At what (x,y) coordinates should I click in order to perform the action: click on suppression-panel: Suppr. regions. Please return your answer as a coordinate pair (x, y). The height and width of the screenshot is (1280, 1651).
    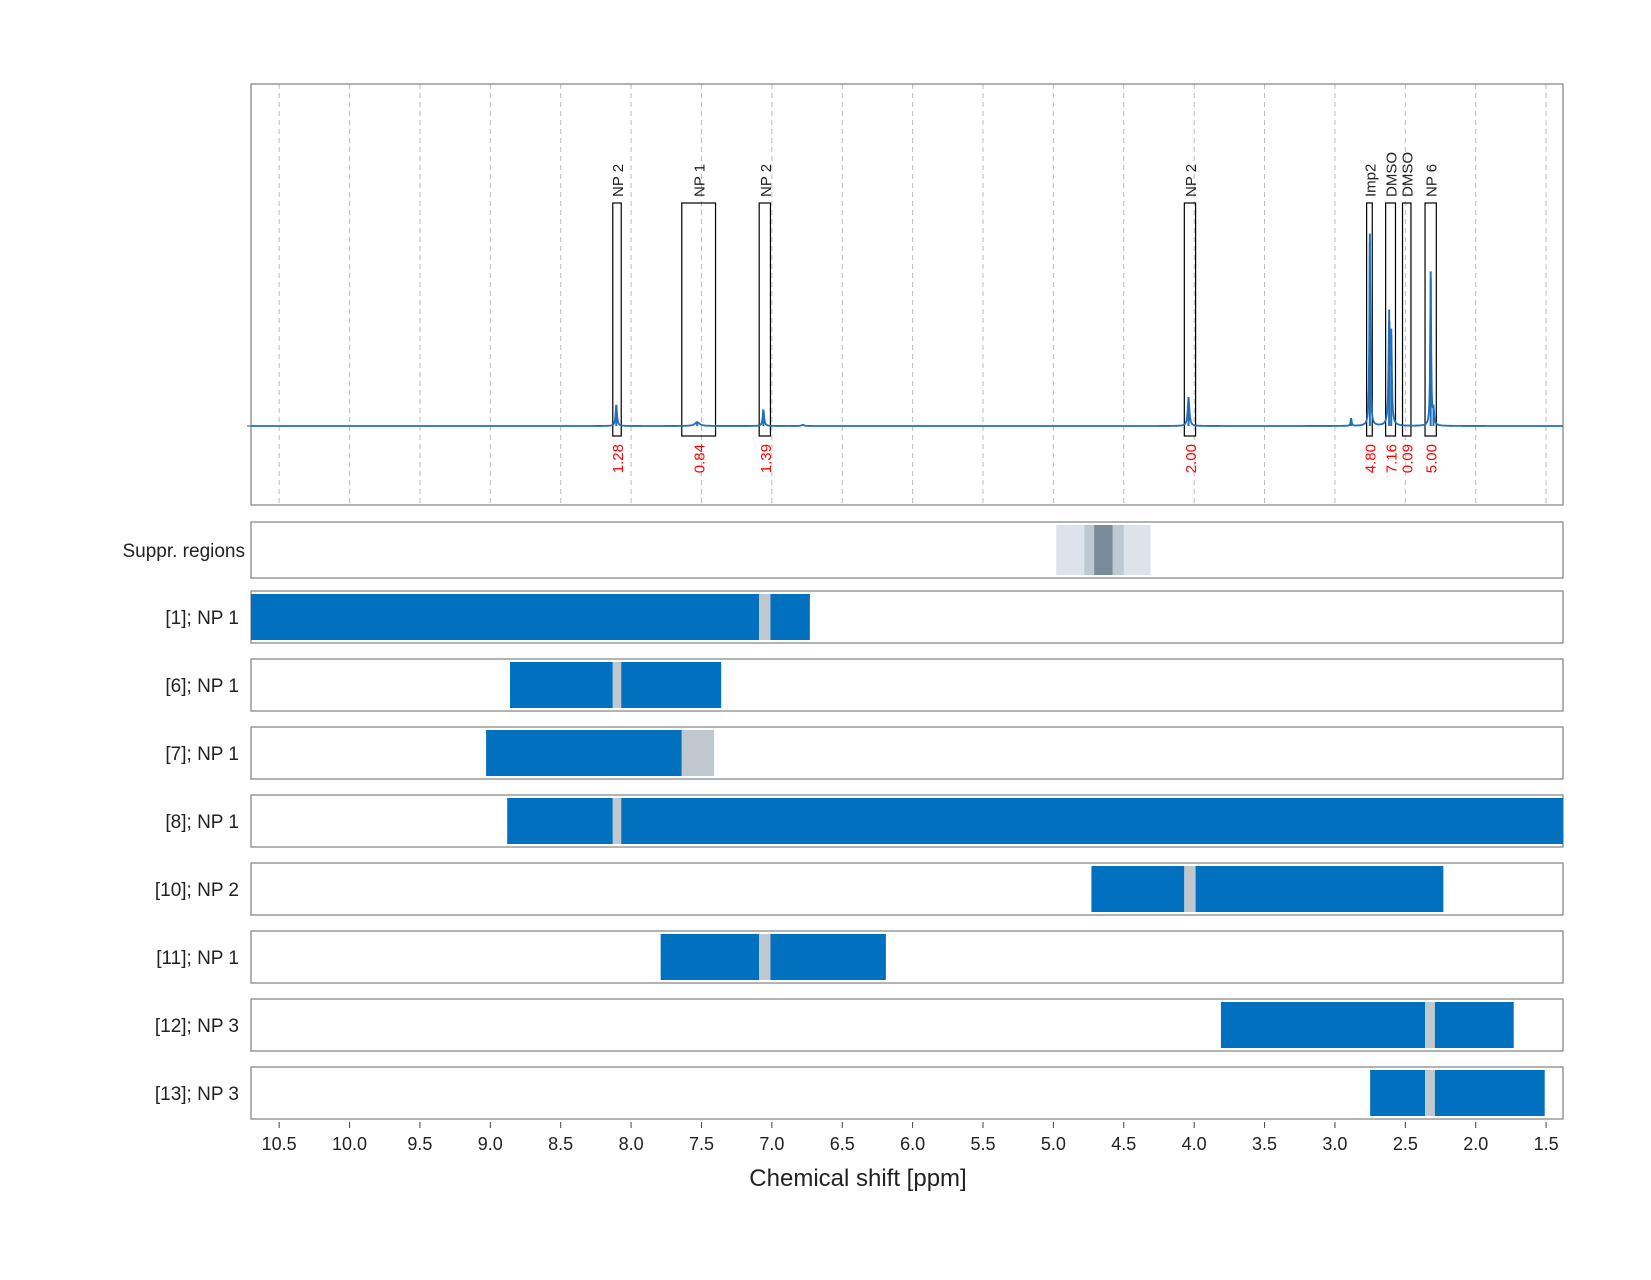
    Looking at the image, I should click on (843, 550).